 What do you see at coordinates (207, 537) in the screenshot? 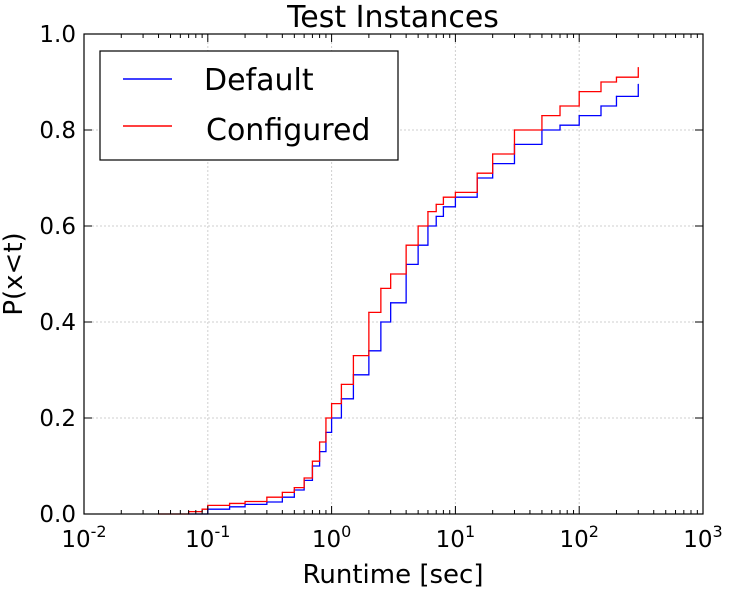
I see `x-tick-label: 10⁻¹` at bounding box center [207, 537].